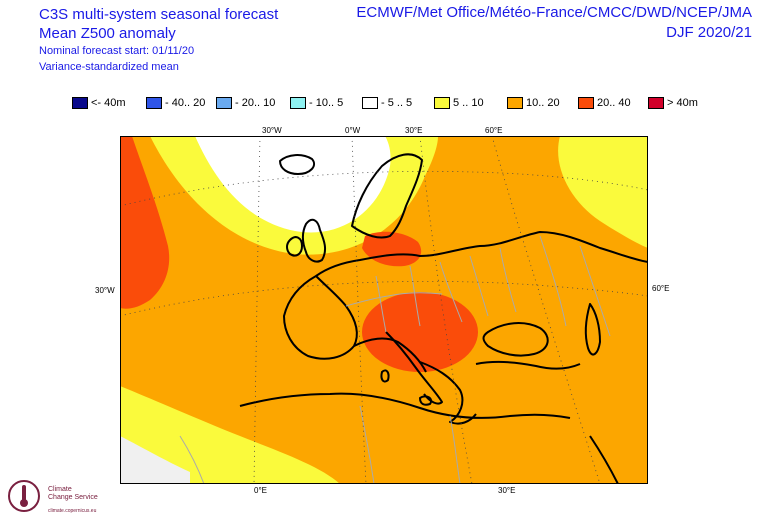 This screenshot has height=521, width=760. I want to click on legend-item: 20.. 40, so click(604, 103).